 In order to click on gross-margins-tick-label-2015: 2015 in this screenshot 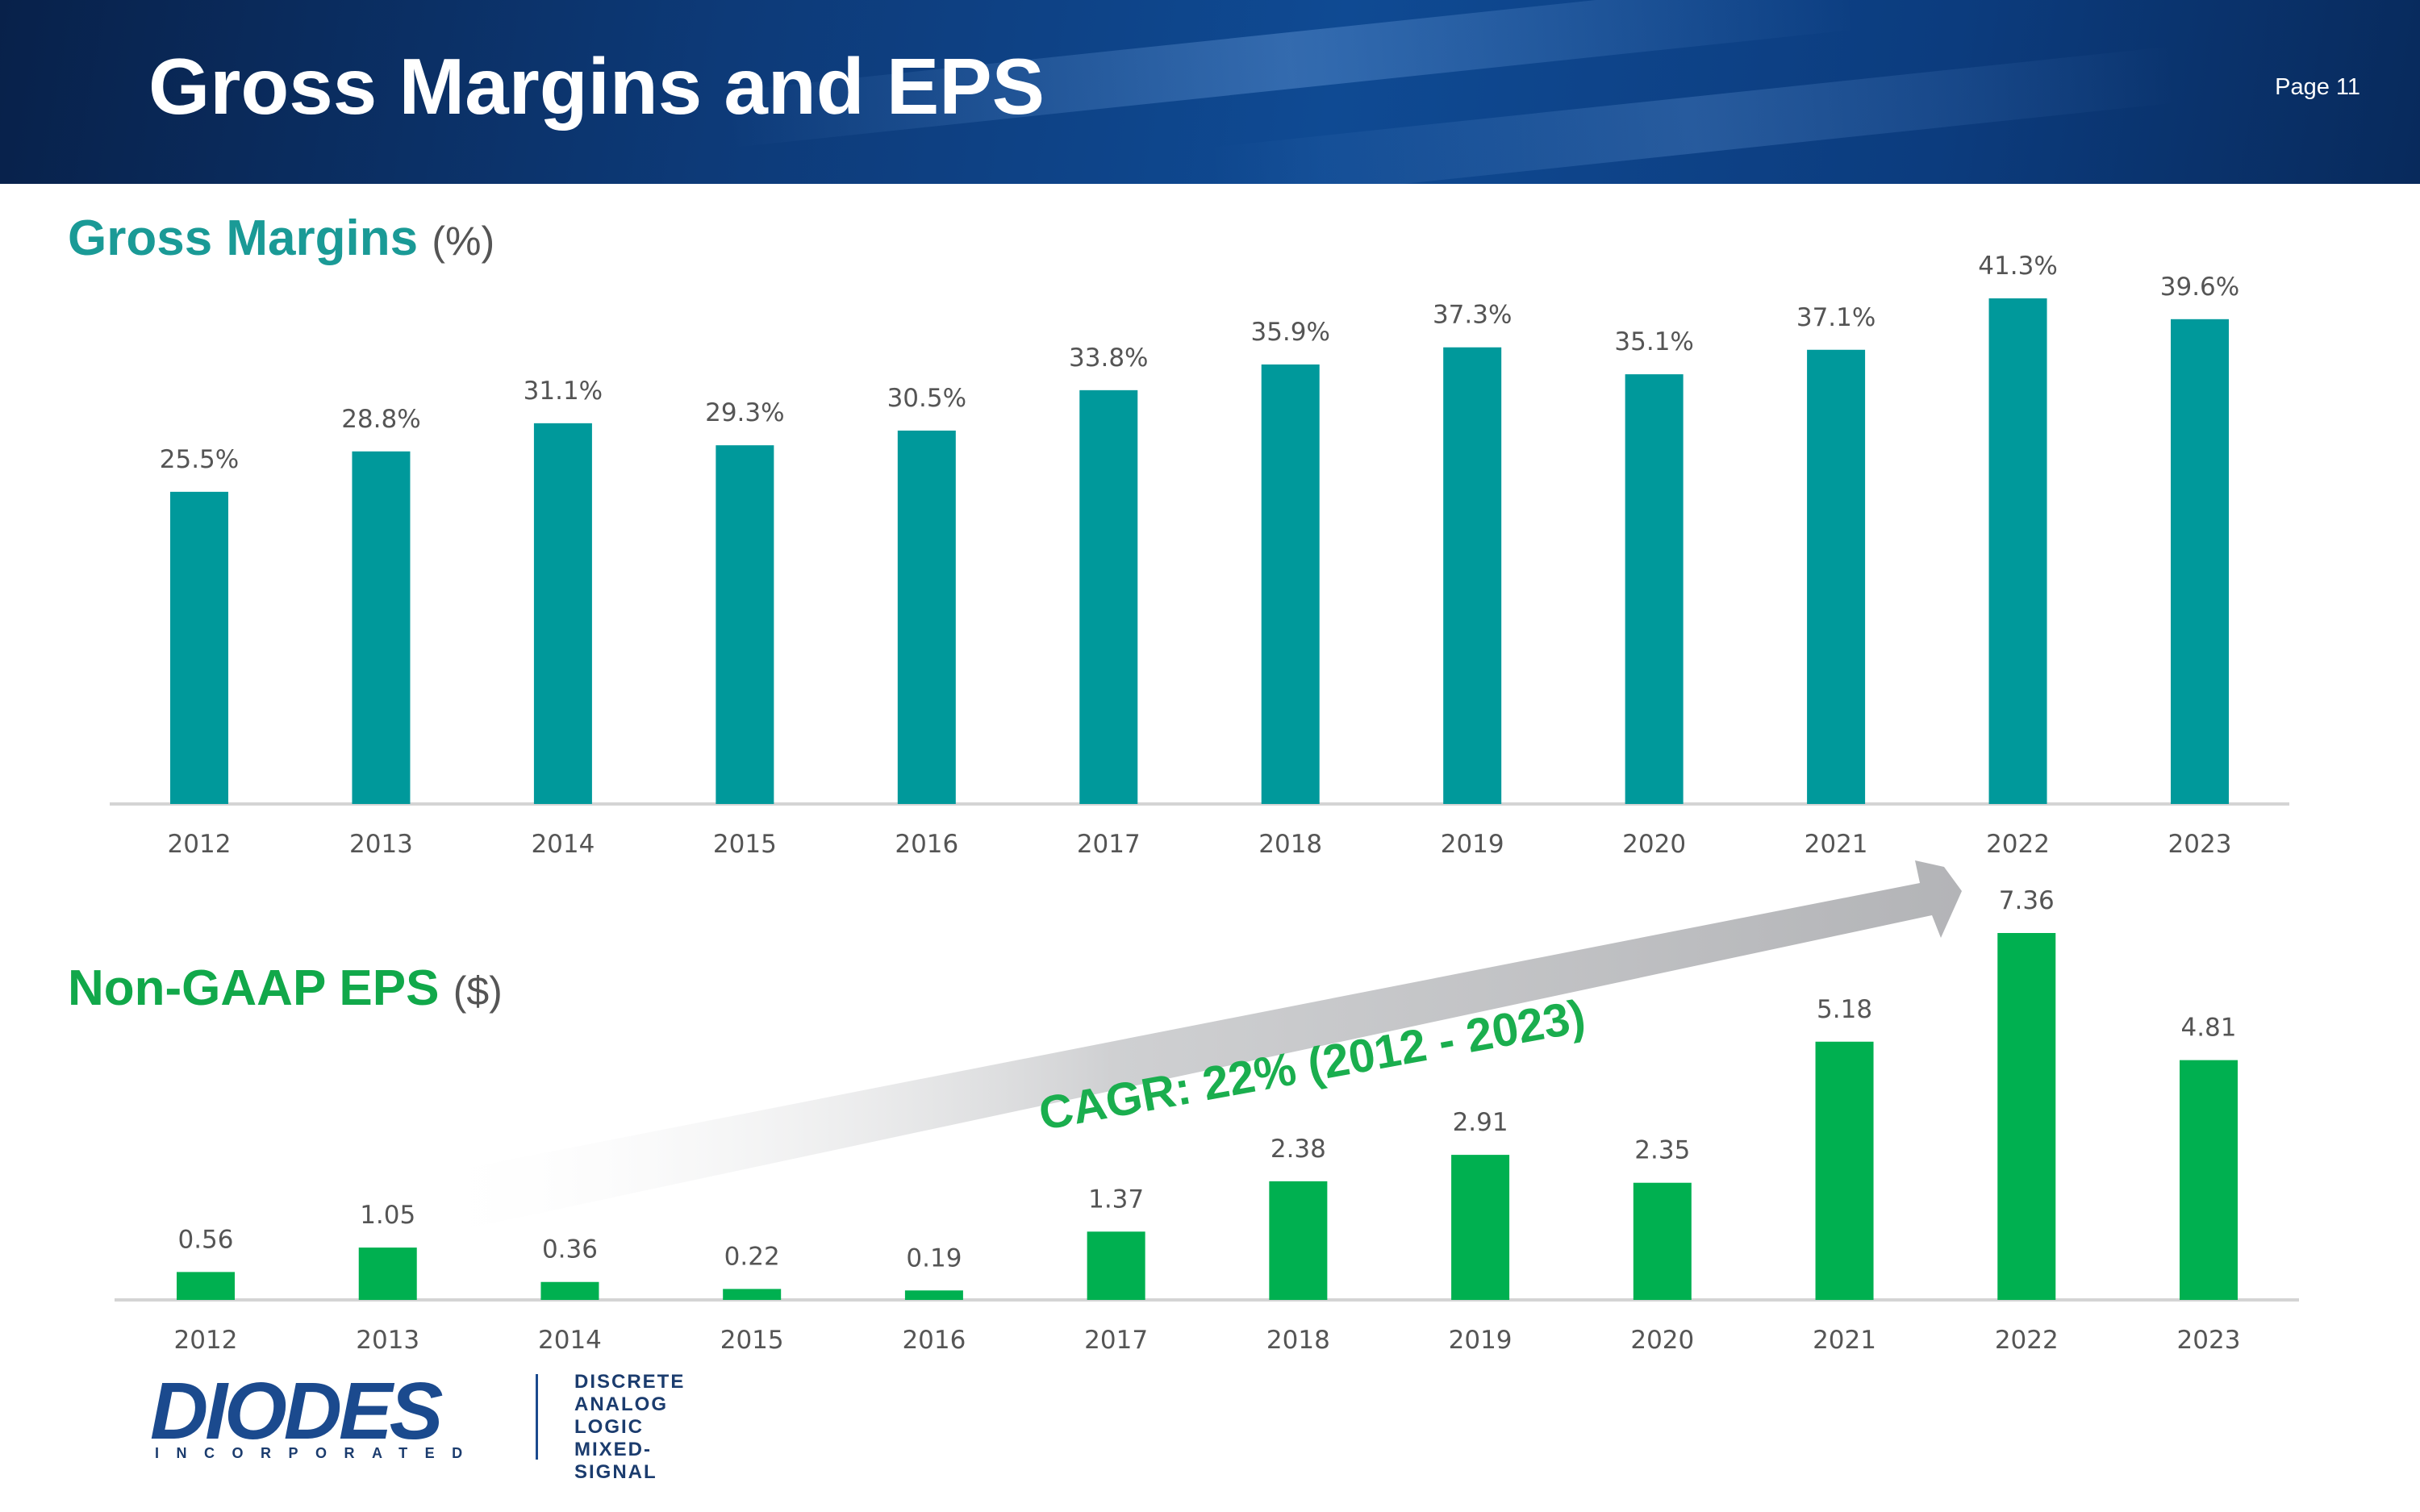, I will do `click(745, 844)`.